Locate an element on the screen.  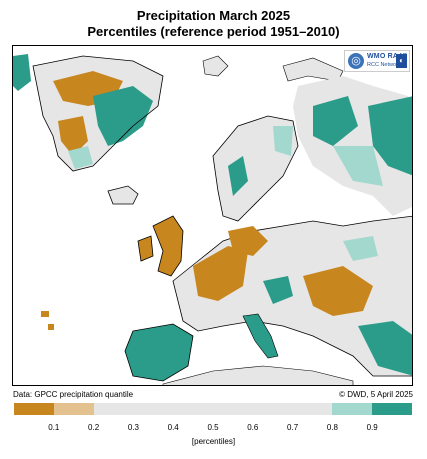
legend-tick-label: 0.8 is located at coordinates (332, 427).